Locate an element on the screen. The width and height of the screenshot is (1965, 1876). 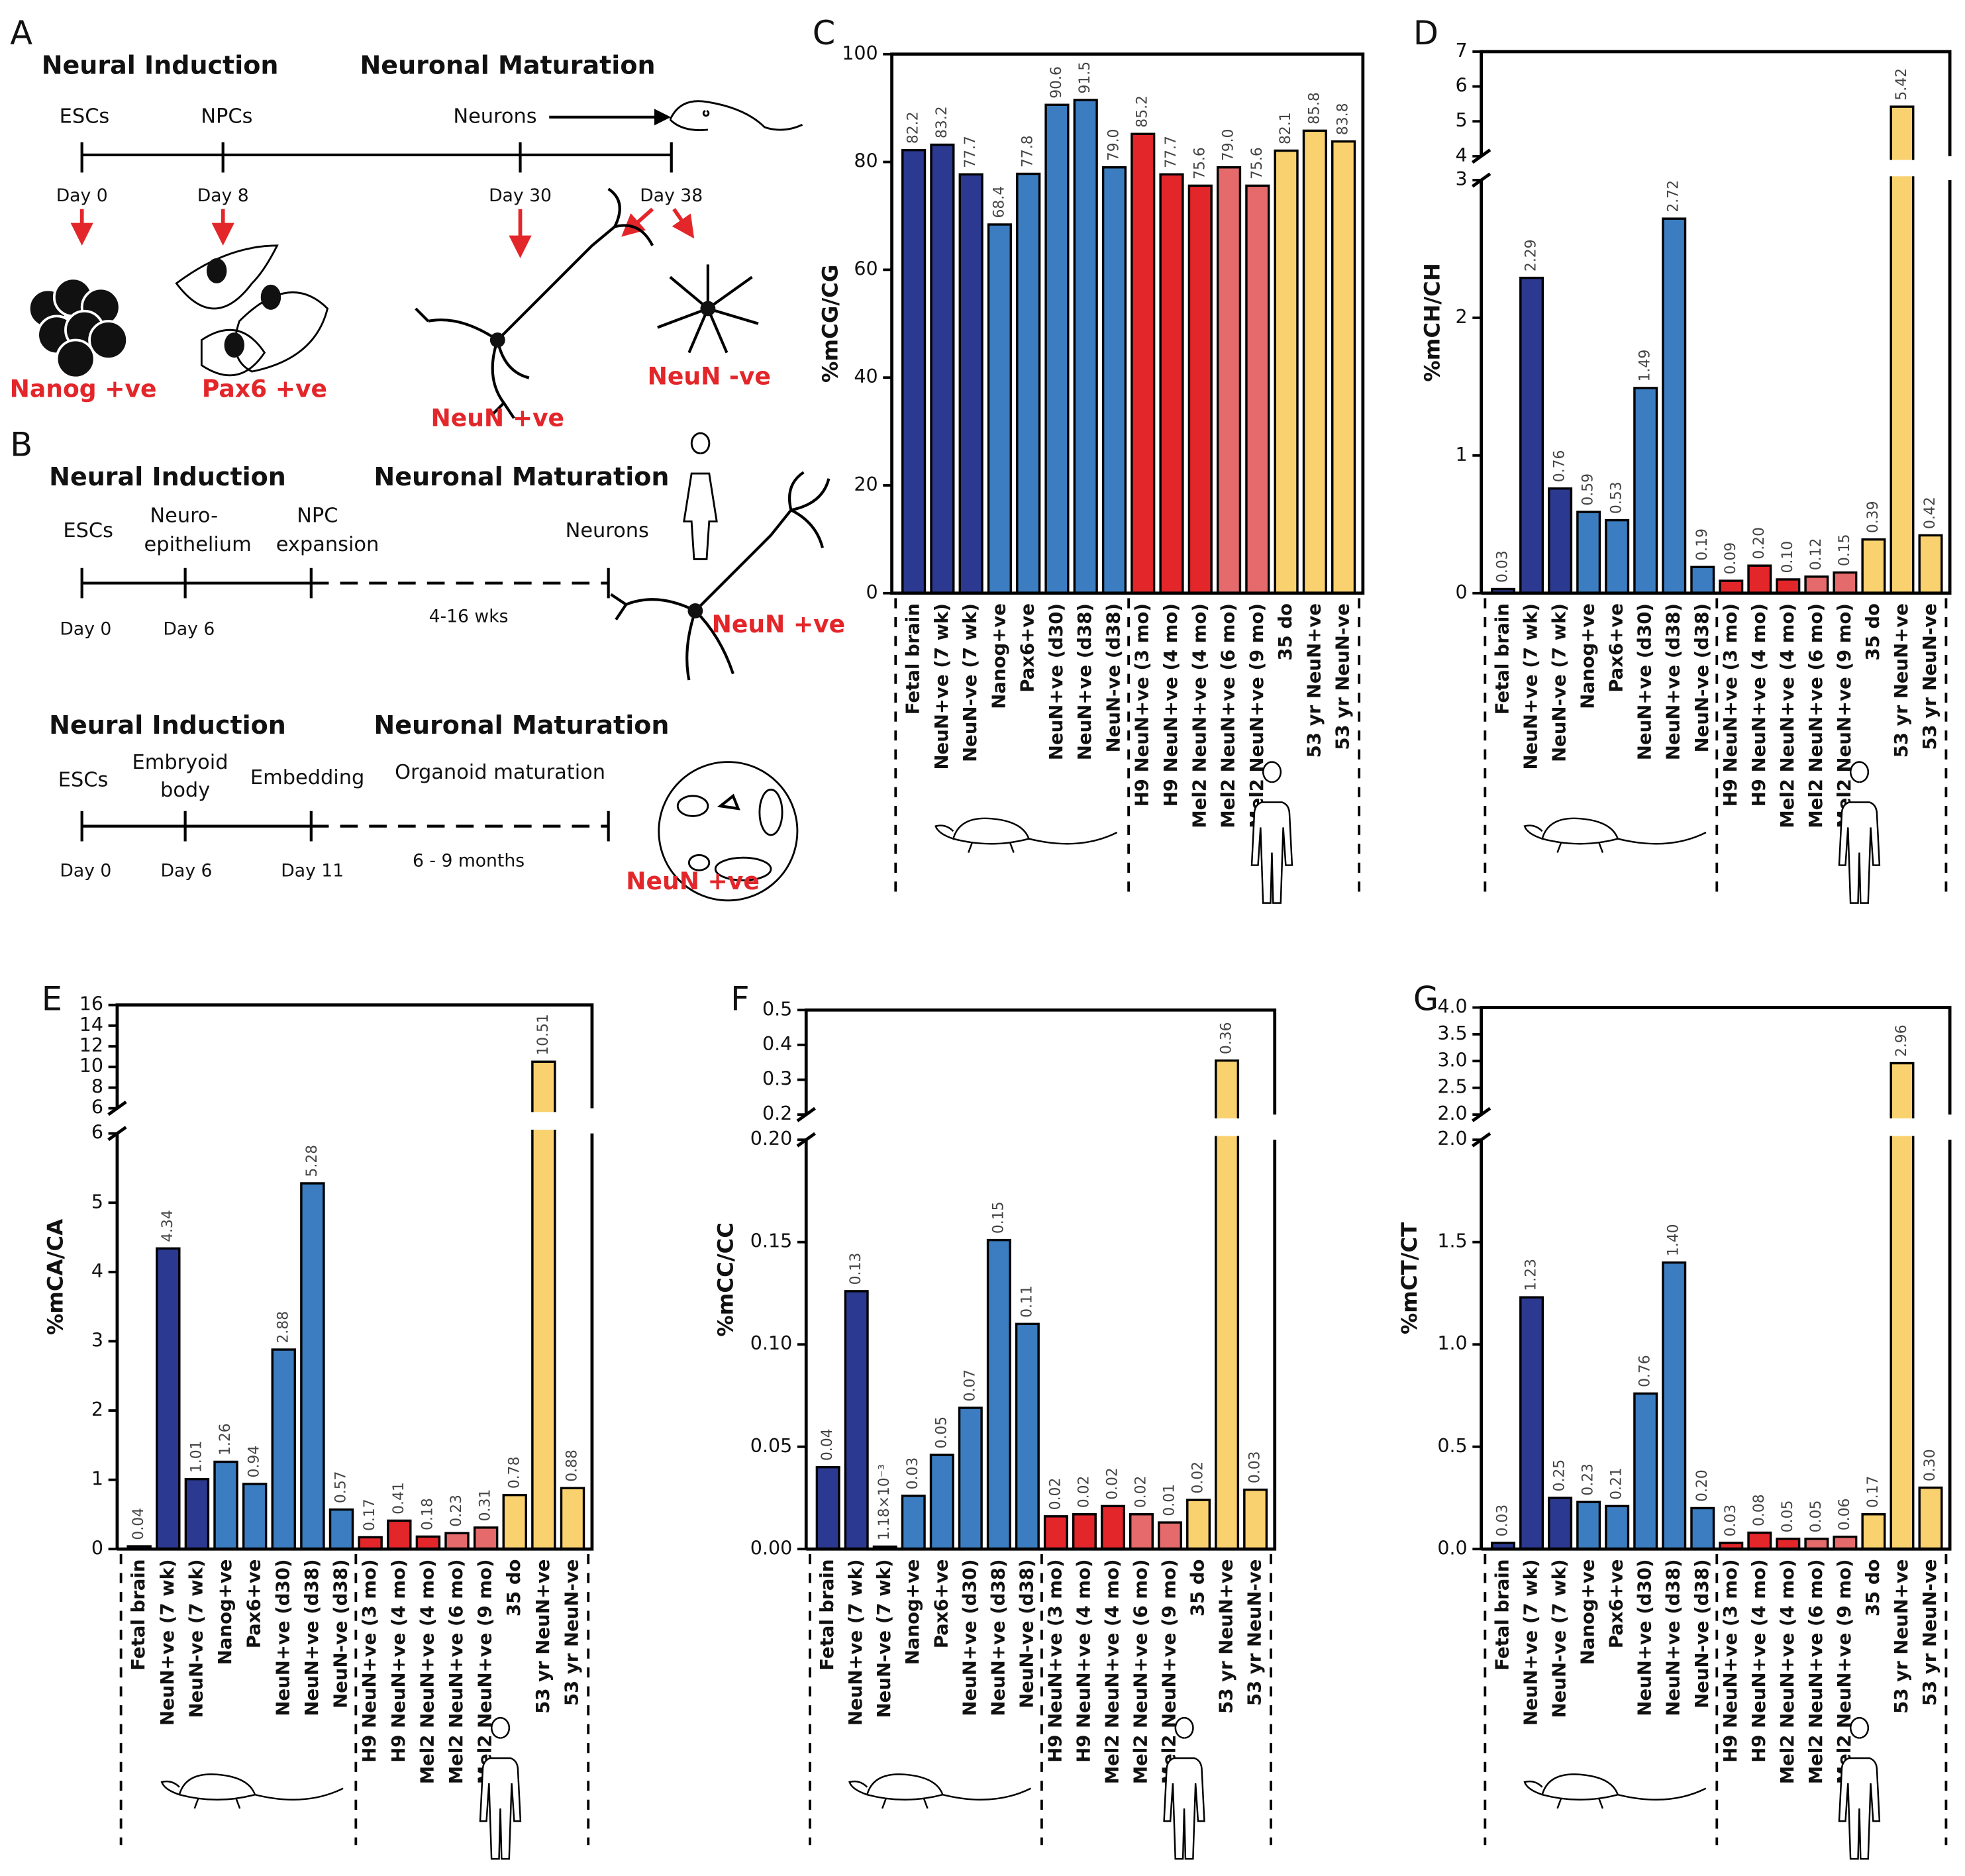
x-tick-label: Mel2 NeuN+ve (6 mo) is located at coordinates (1228, 715).